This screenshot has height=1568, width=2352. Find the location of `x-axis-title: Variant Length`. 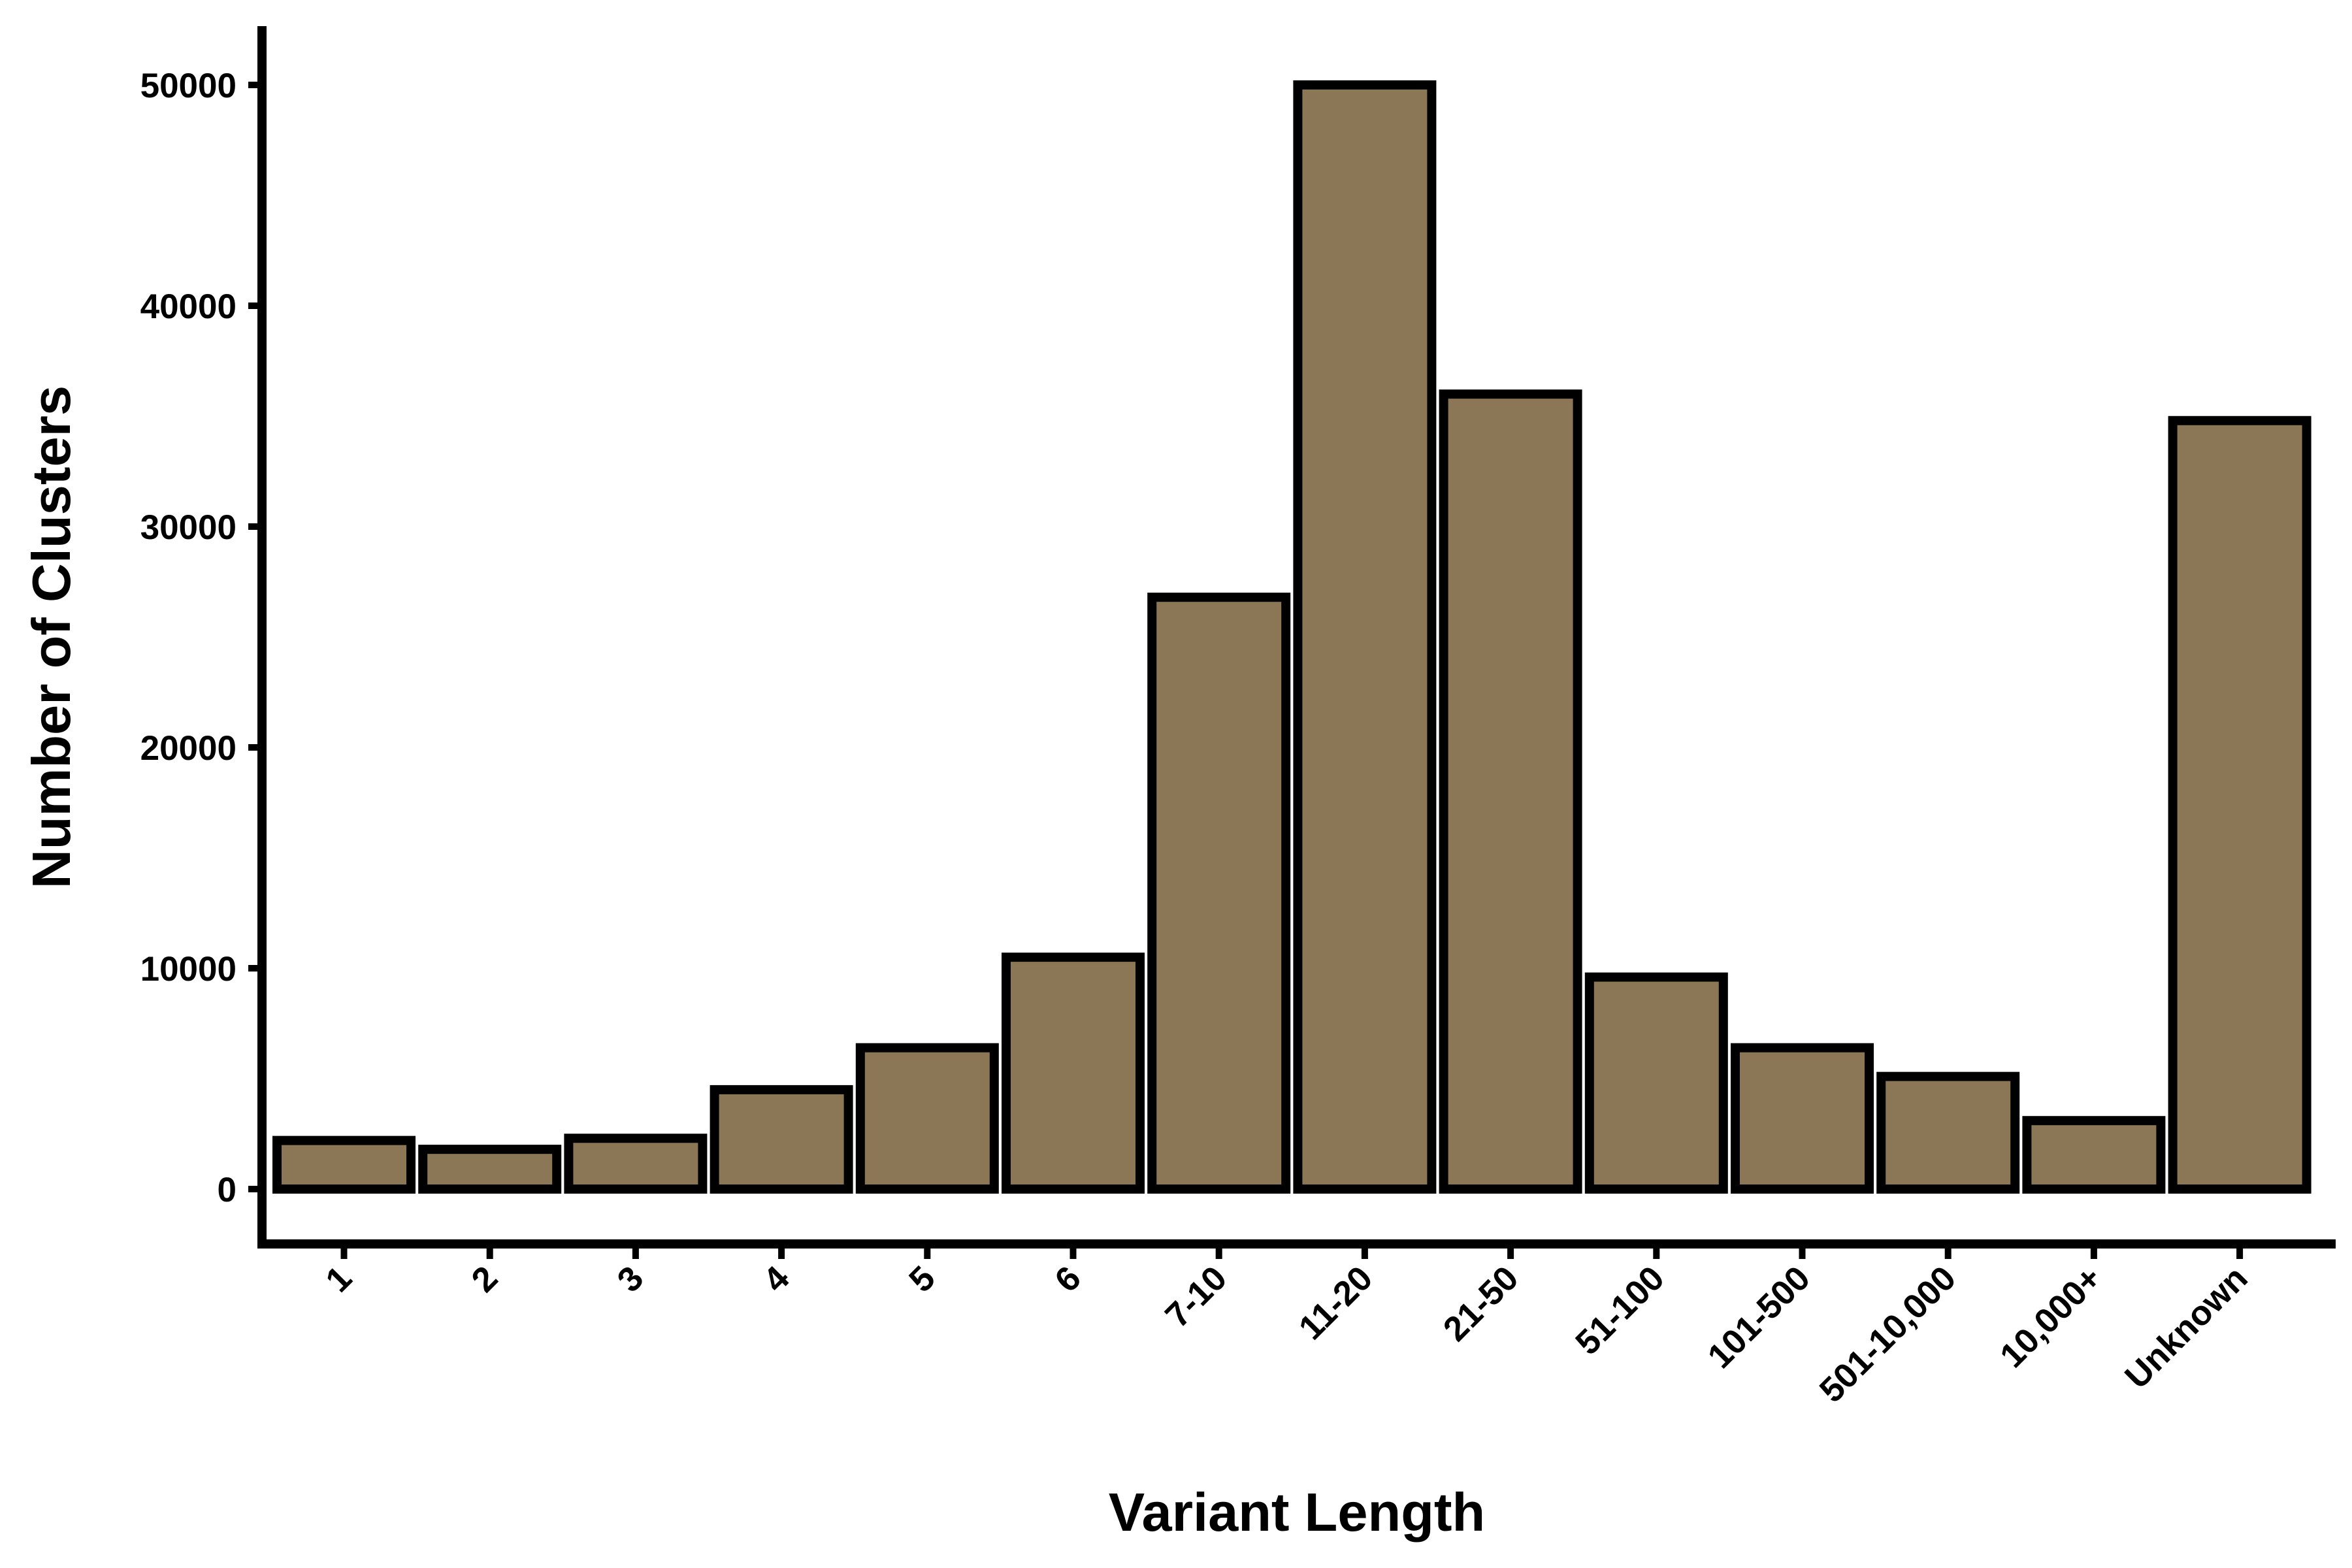

x-axis-title: Variant Length is located at coordinates (1297, 1512).